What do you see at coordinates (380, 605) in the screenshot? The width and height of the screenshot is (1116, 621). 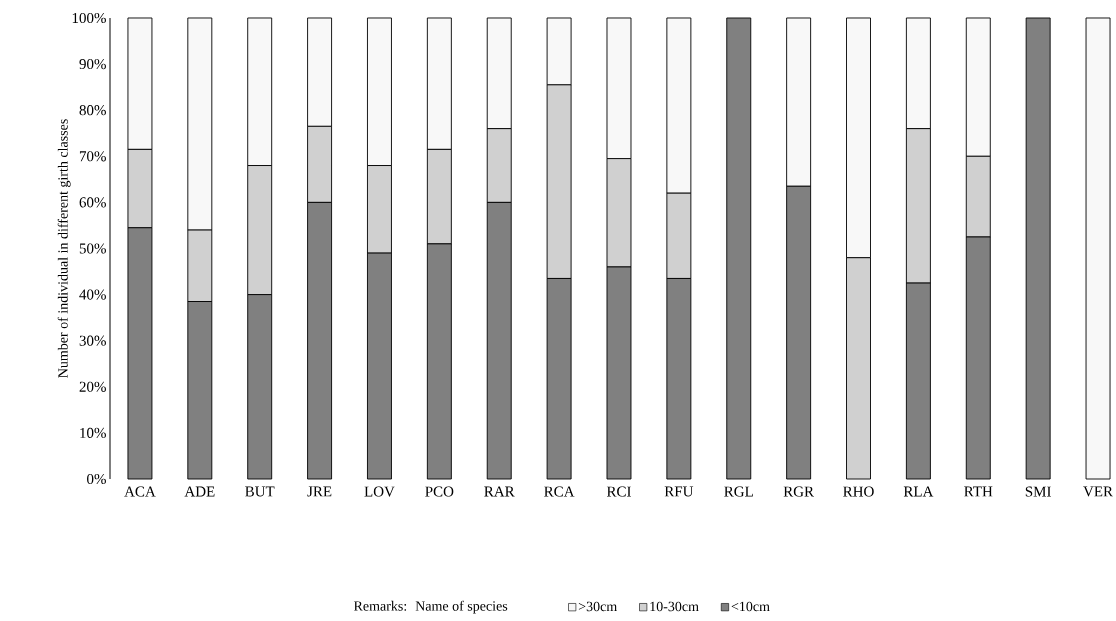 I see `text: Remarks:` at bounding box center [380, 605].